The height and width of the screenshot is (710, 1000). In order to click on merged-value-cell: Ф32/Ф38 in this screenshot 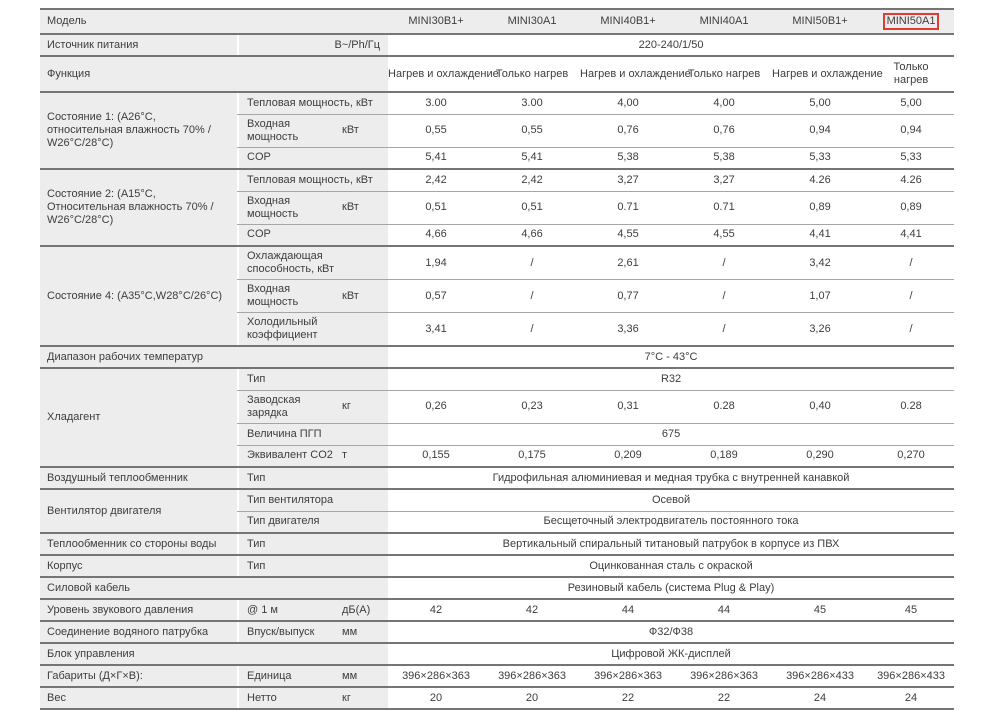, I will do `click(671, 631)`.